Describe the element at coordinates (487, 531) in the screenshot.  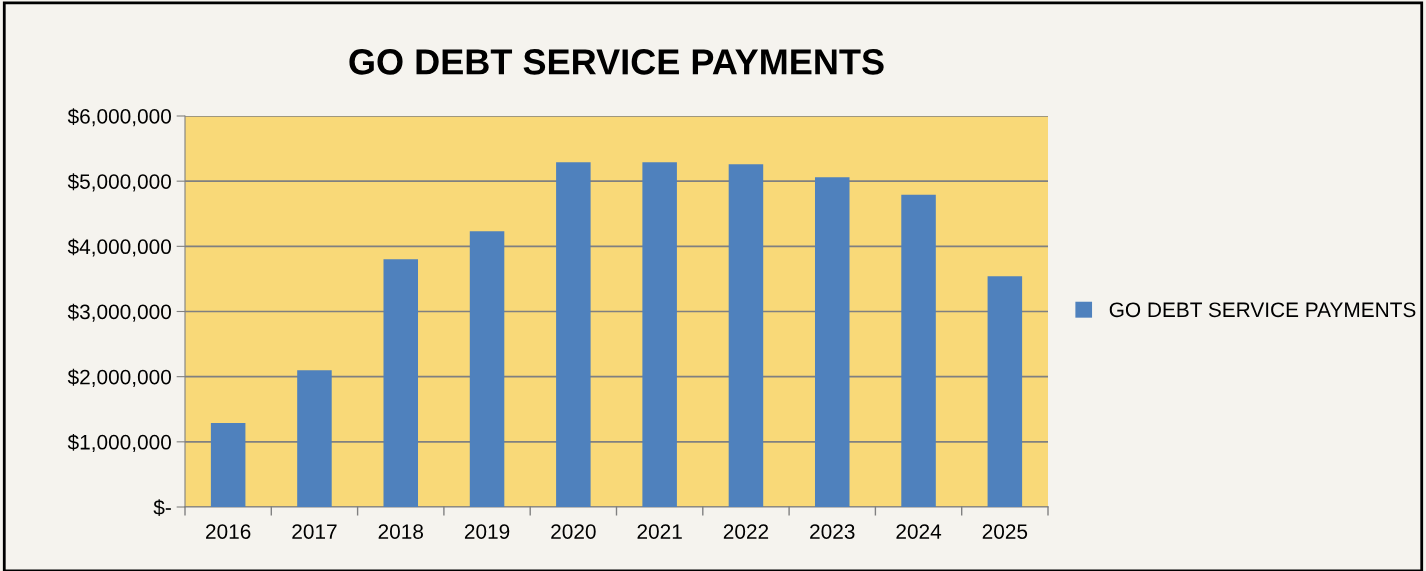
I see `x-tick-label: 2019` at that location.